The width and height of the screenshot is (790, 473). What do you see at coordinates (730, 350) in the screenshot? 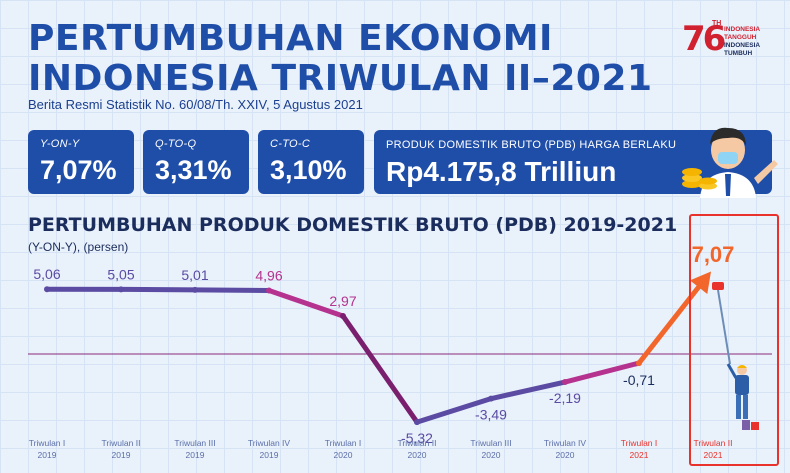
I see `worker-icon` at bounding box center [730, 350].